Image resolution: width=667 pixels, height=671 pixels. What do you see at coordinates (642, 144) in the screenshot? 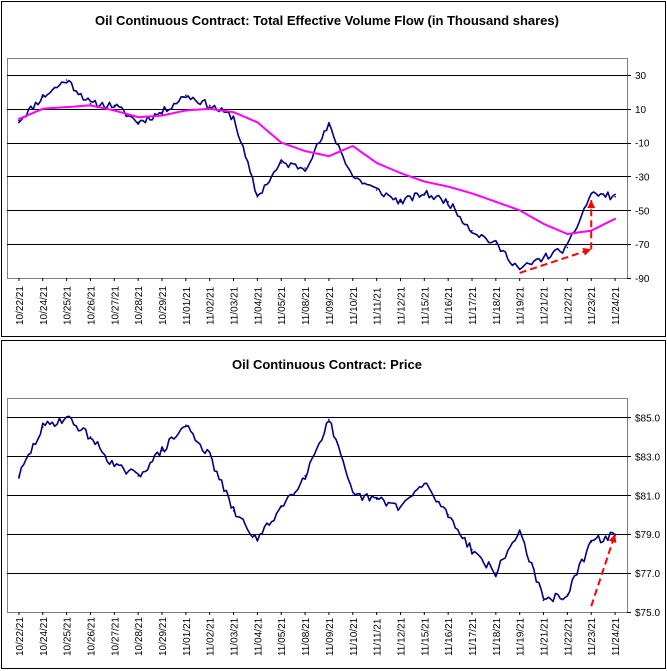
I see `y-tick-label: -10` at bounding box center [642, 144].